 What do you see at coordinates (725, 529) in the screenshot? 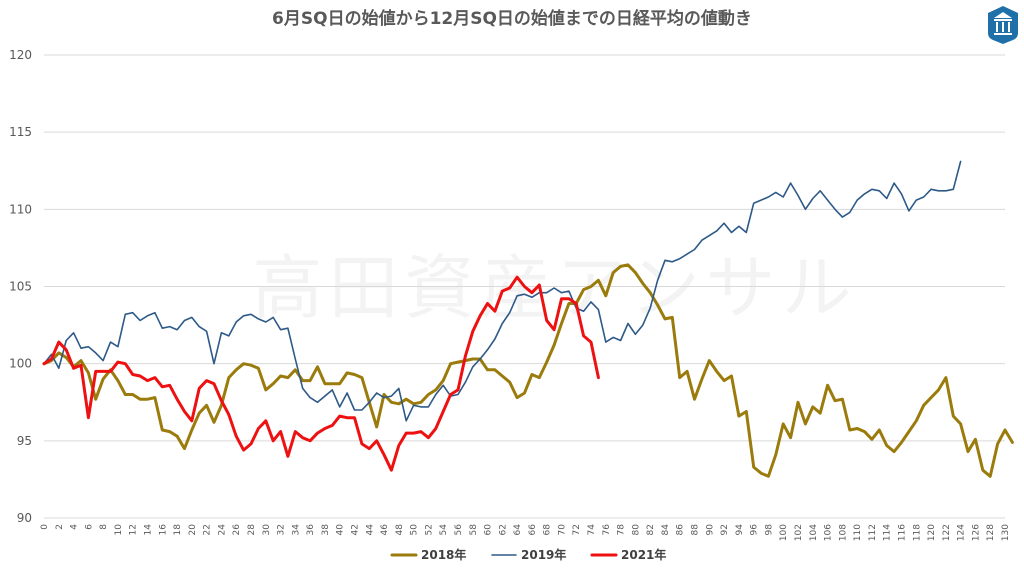
I see `x-tick-label: 92` at bounding box center [725, 529].